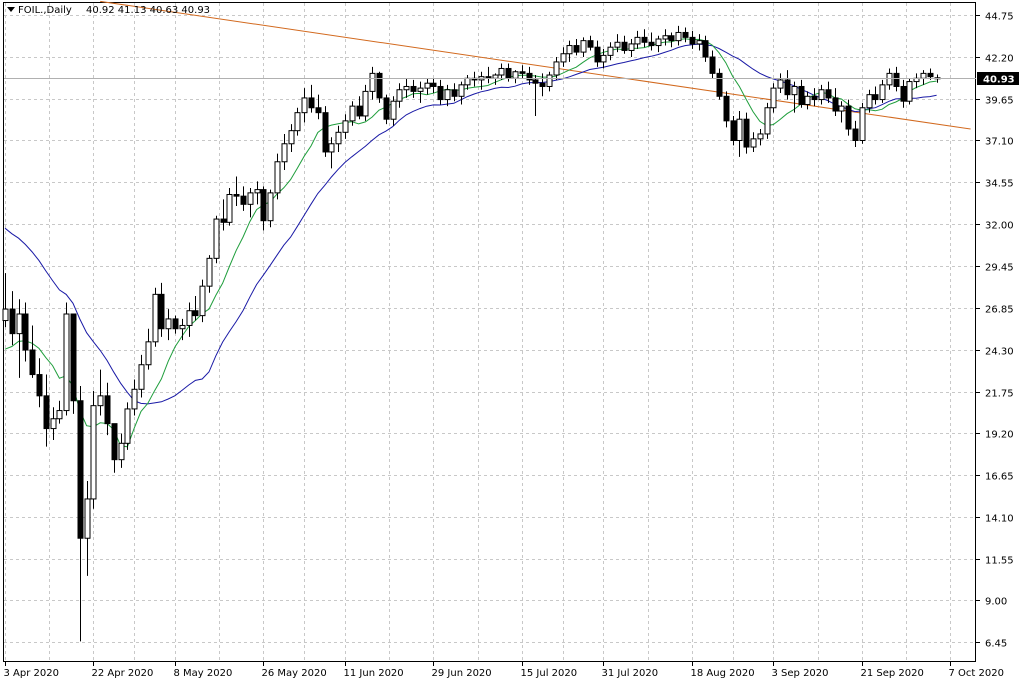 The image size is (1024, 688). Describe the element at coordinates (999, 477) in the screenshot. I see `price-tick-label: 16.65` at that location.